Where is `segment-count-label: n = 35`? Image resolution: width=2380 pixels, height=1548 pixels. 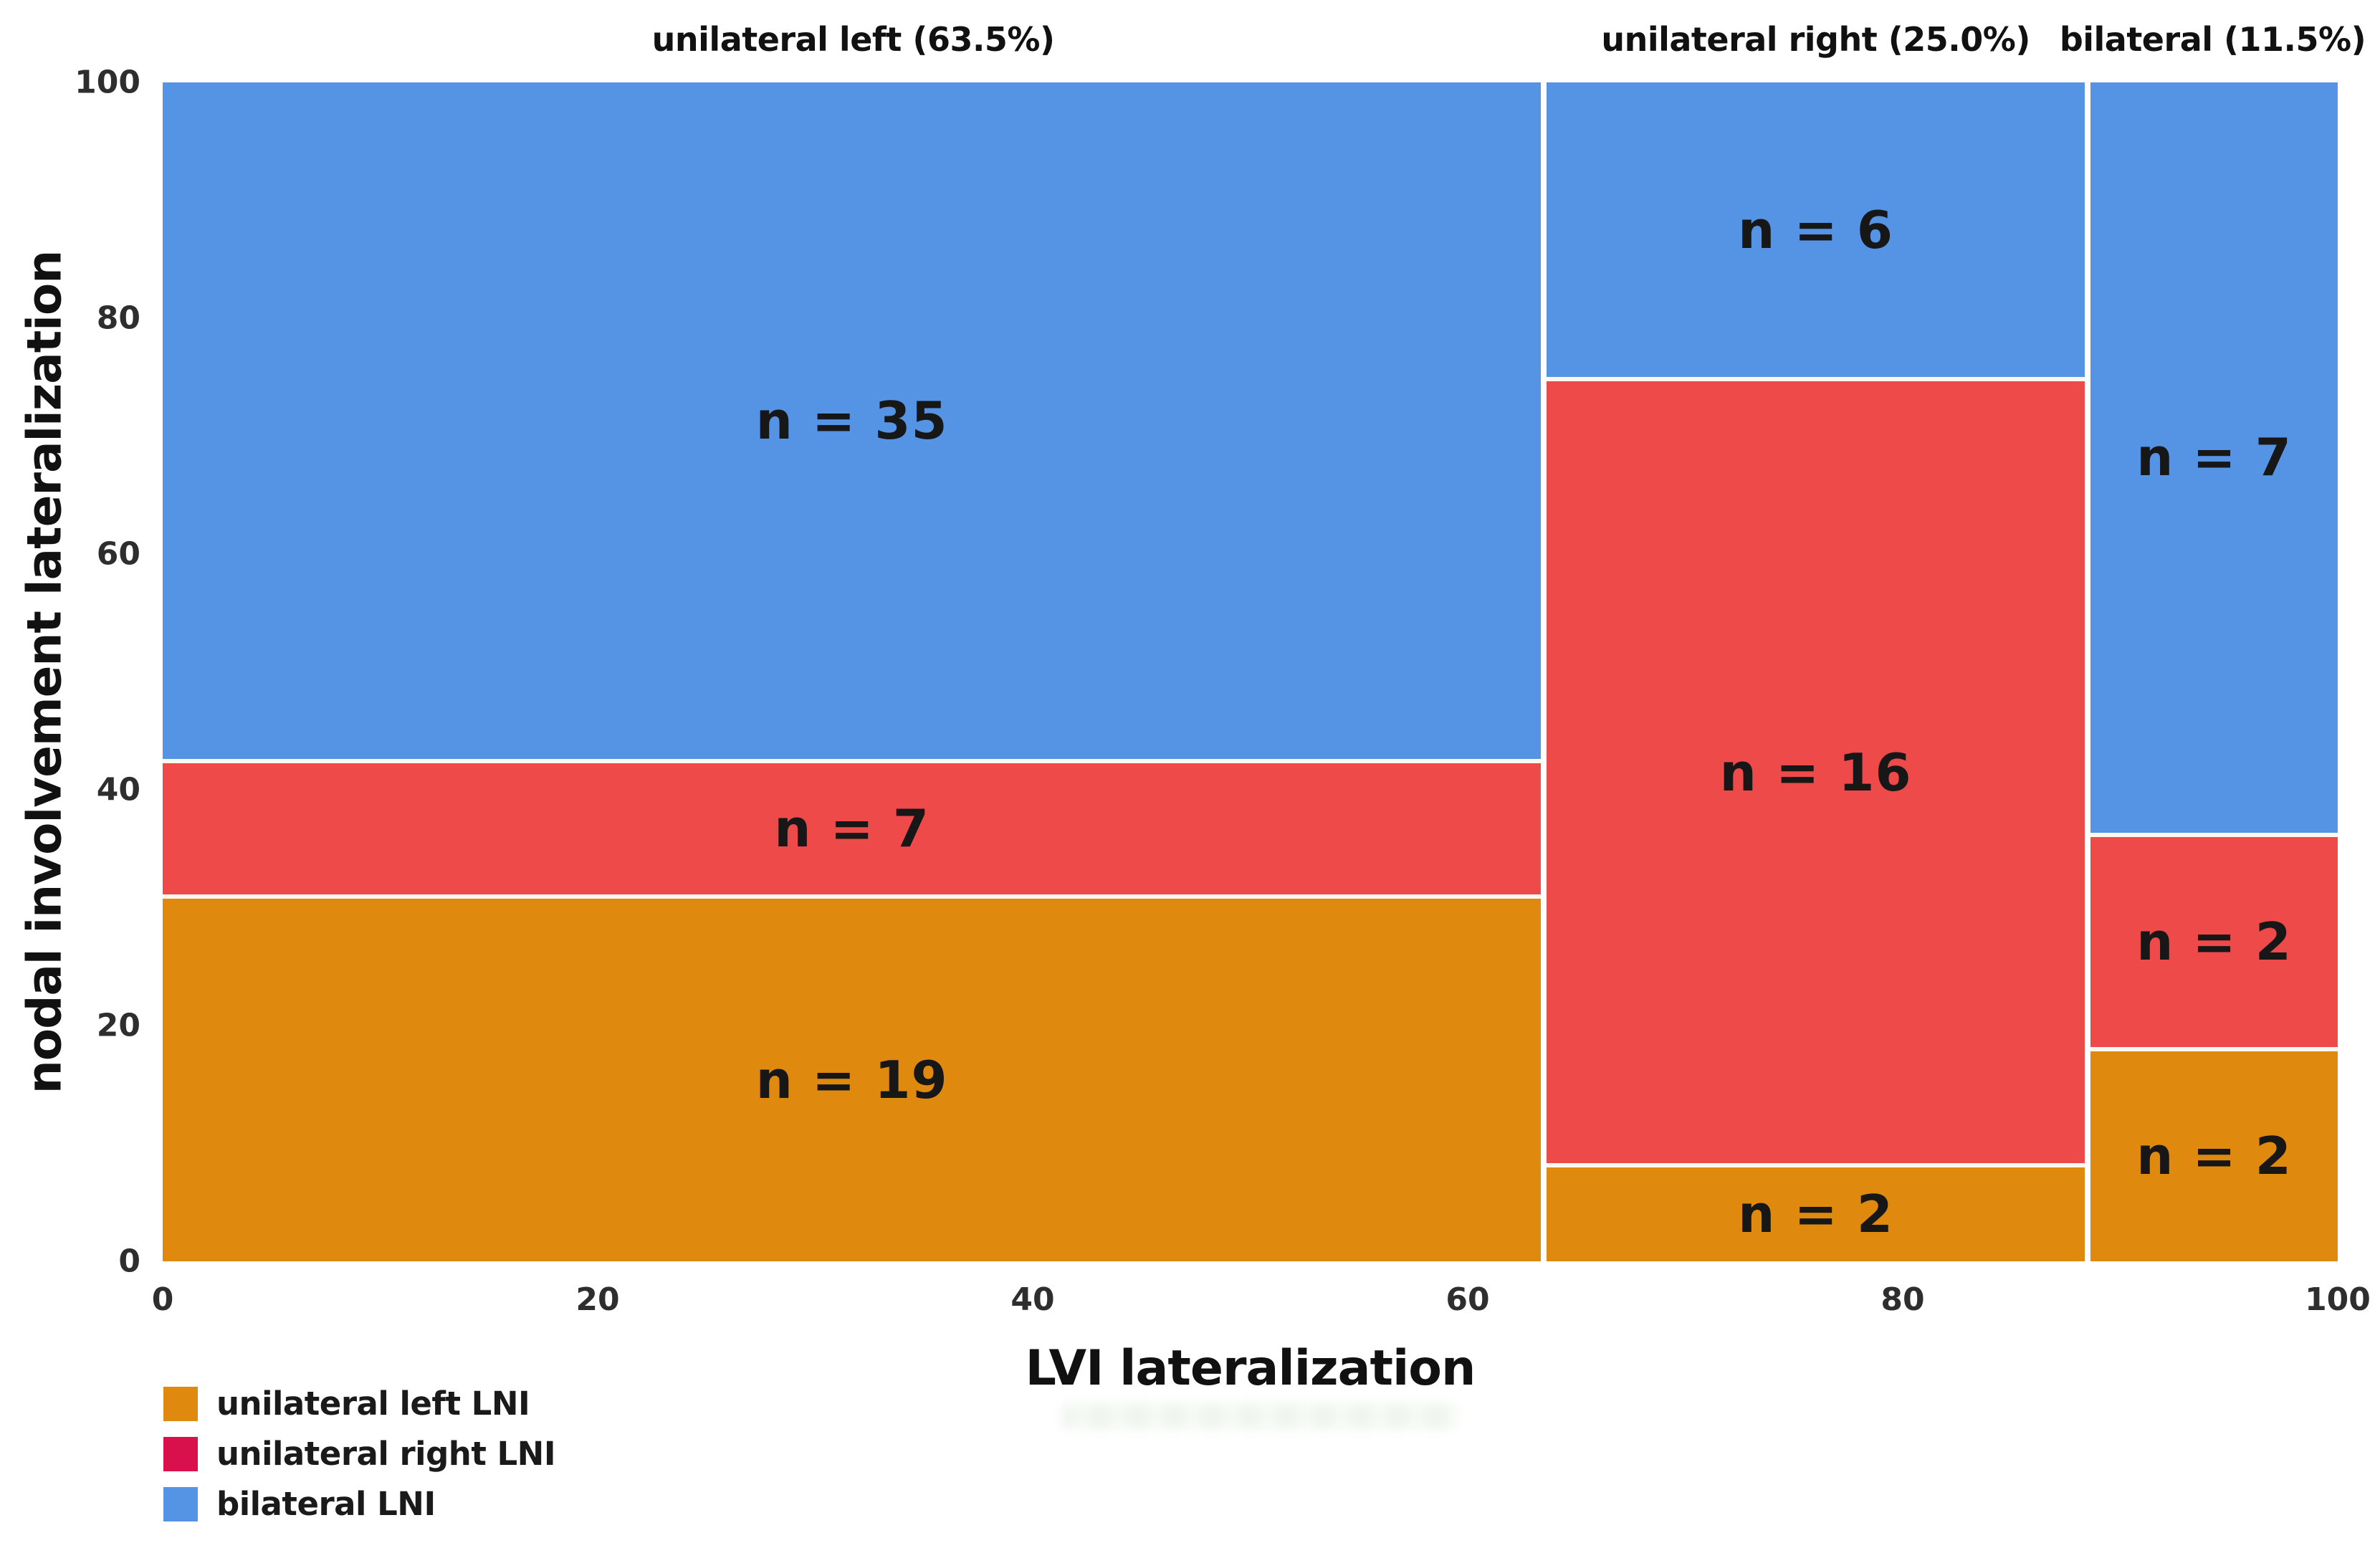
segment-count-label: n = 35 is located at coordinates (851, 421).